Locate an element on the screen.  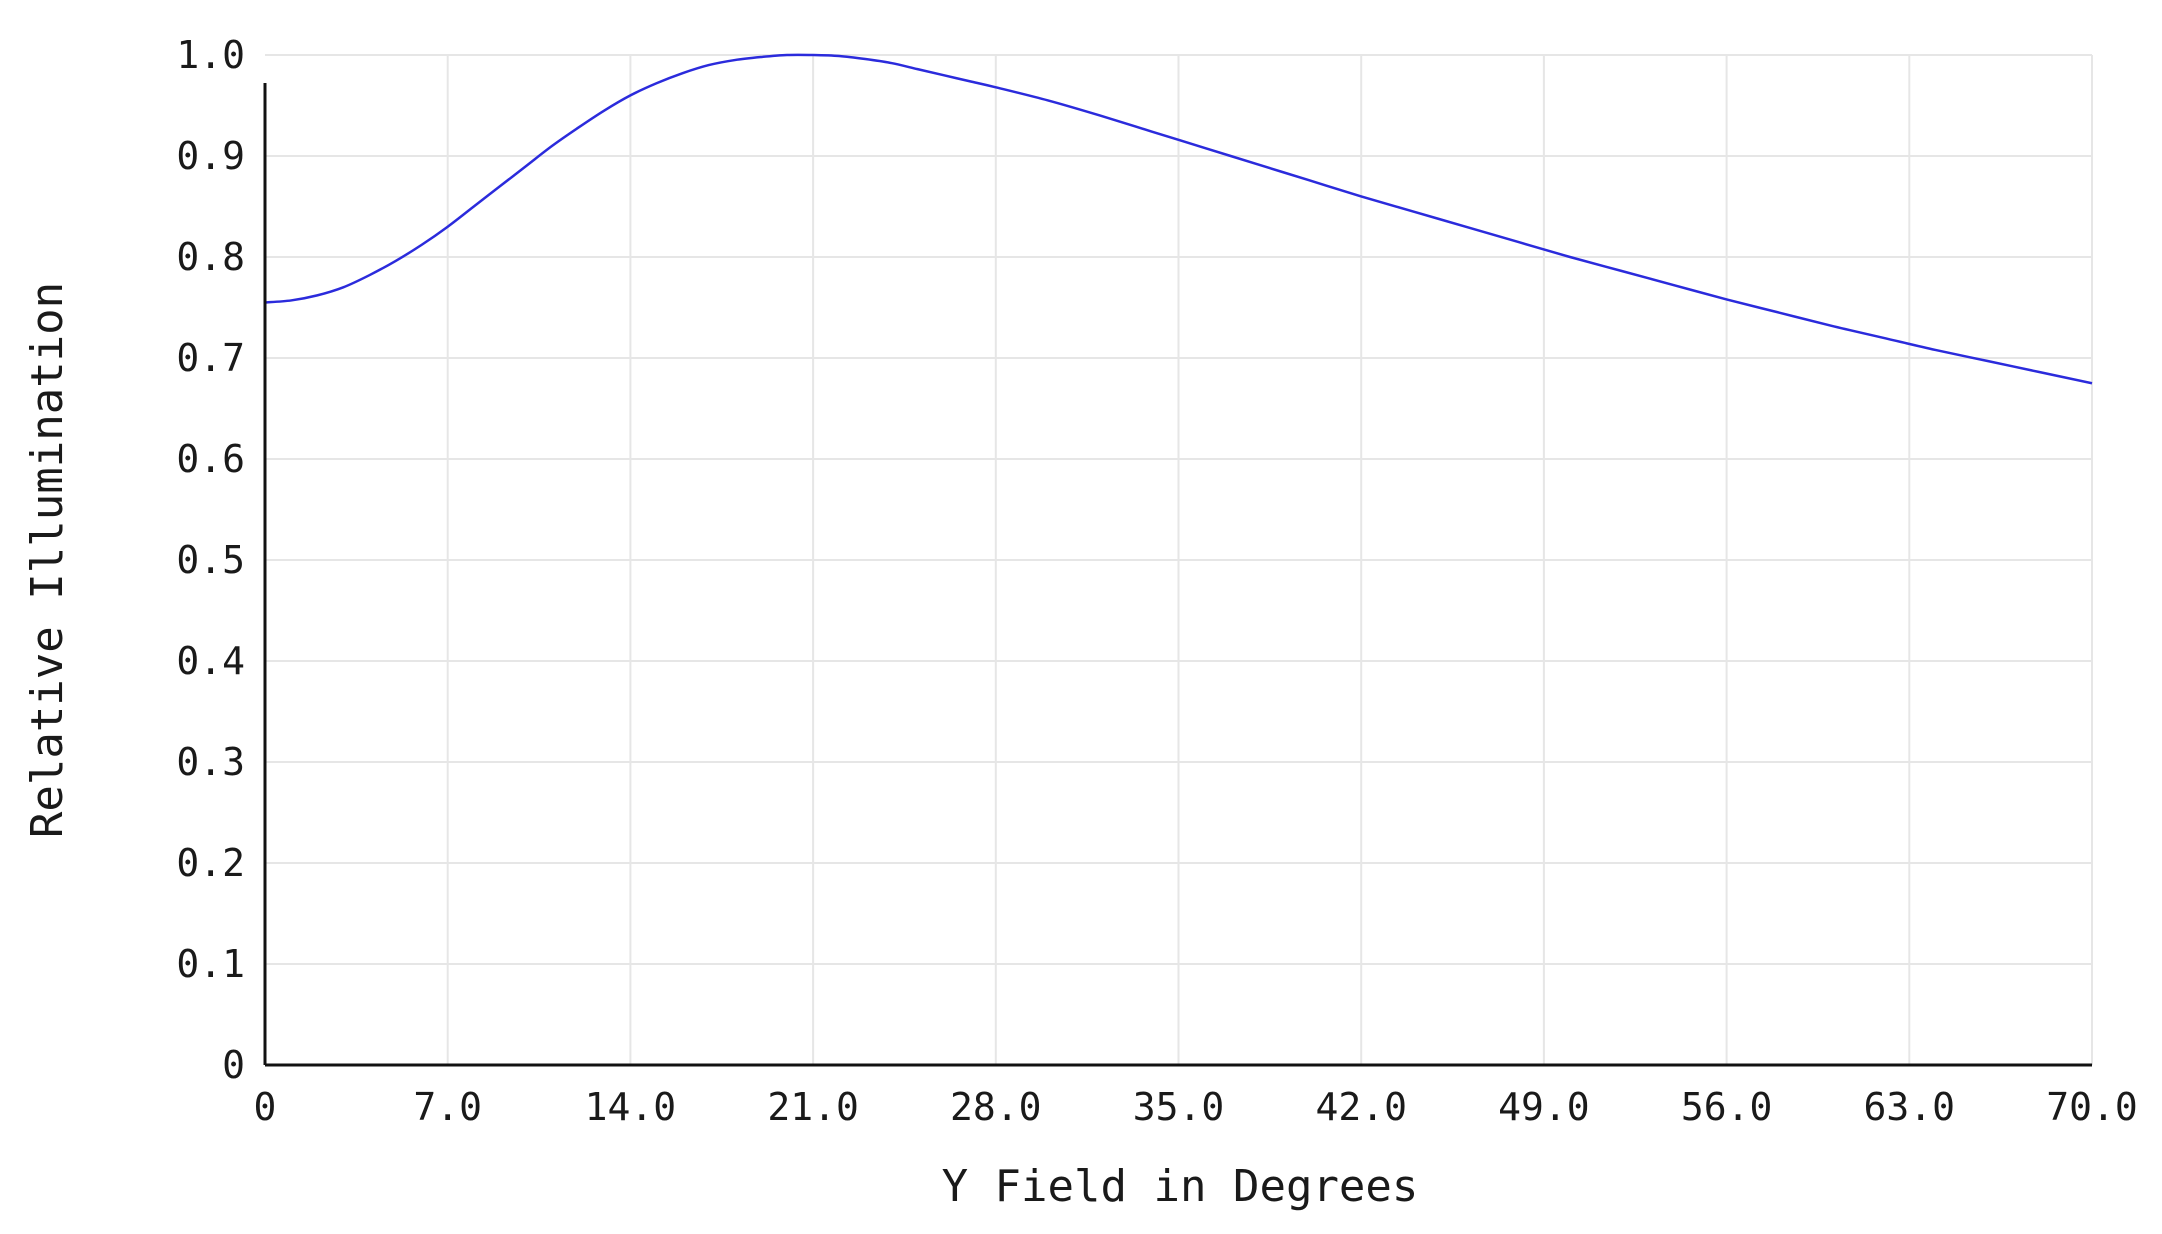
x-axis-label: Y Field in Degrees is located at coordinates (1180, 1186).